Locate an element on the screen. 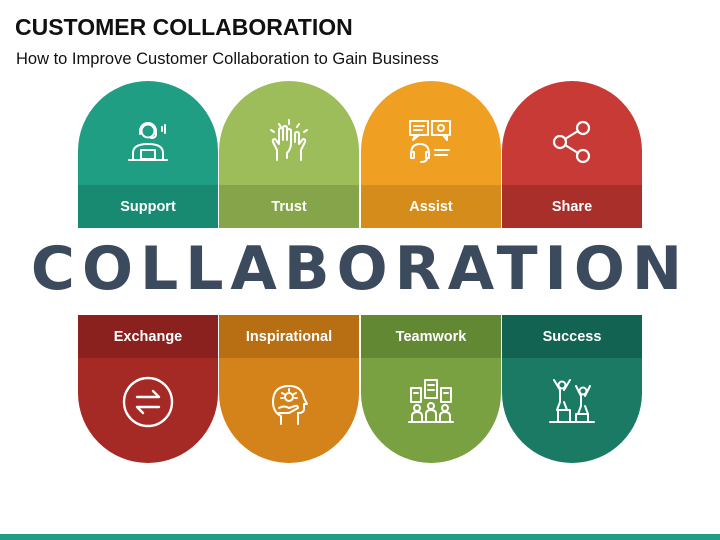 This screenshot has width=720, height=540. card-assist: Assist is located at coordinates (431, 154).